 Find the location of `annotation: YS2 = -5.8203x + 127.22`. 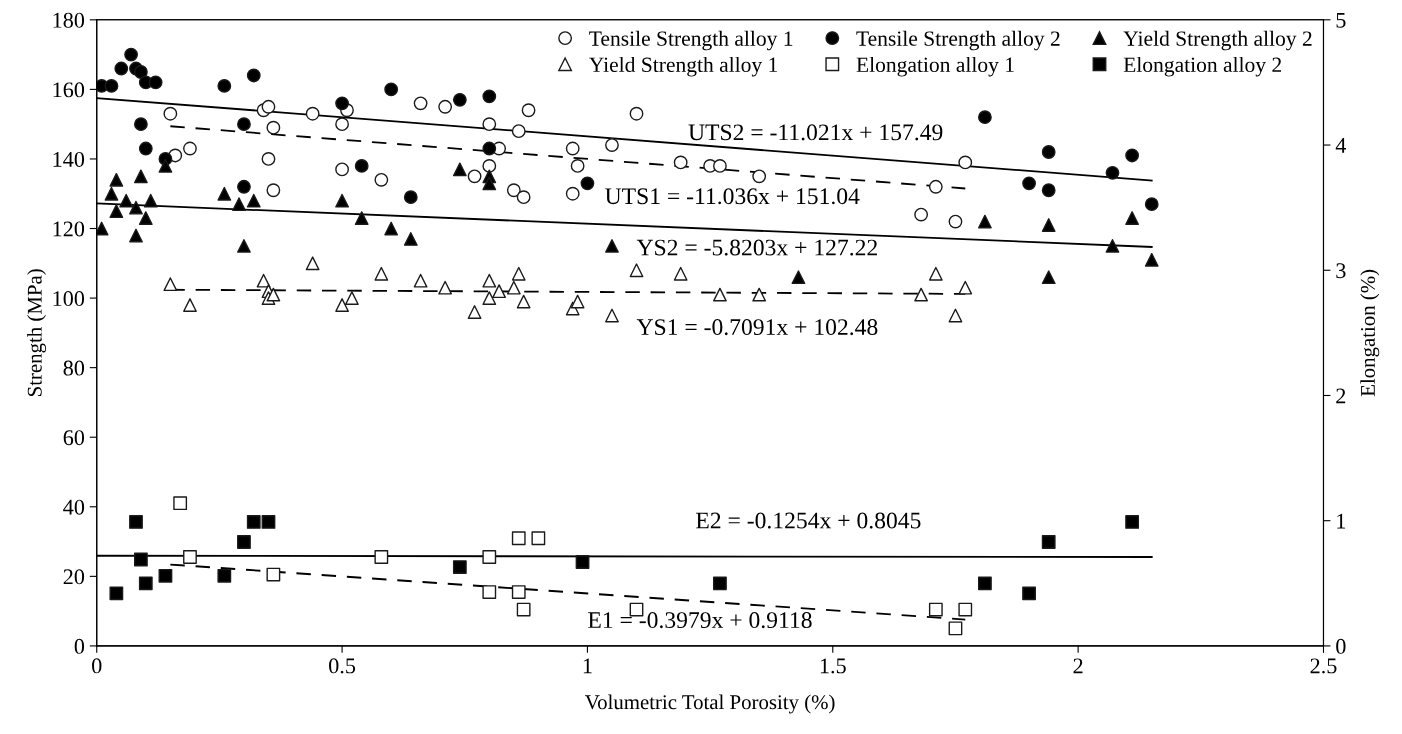

annotation: YS2 = -5.8203x + 127.22 is located at coordinates (756, 247).